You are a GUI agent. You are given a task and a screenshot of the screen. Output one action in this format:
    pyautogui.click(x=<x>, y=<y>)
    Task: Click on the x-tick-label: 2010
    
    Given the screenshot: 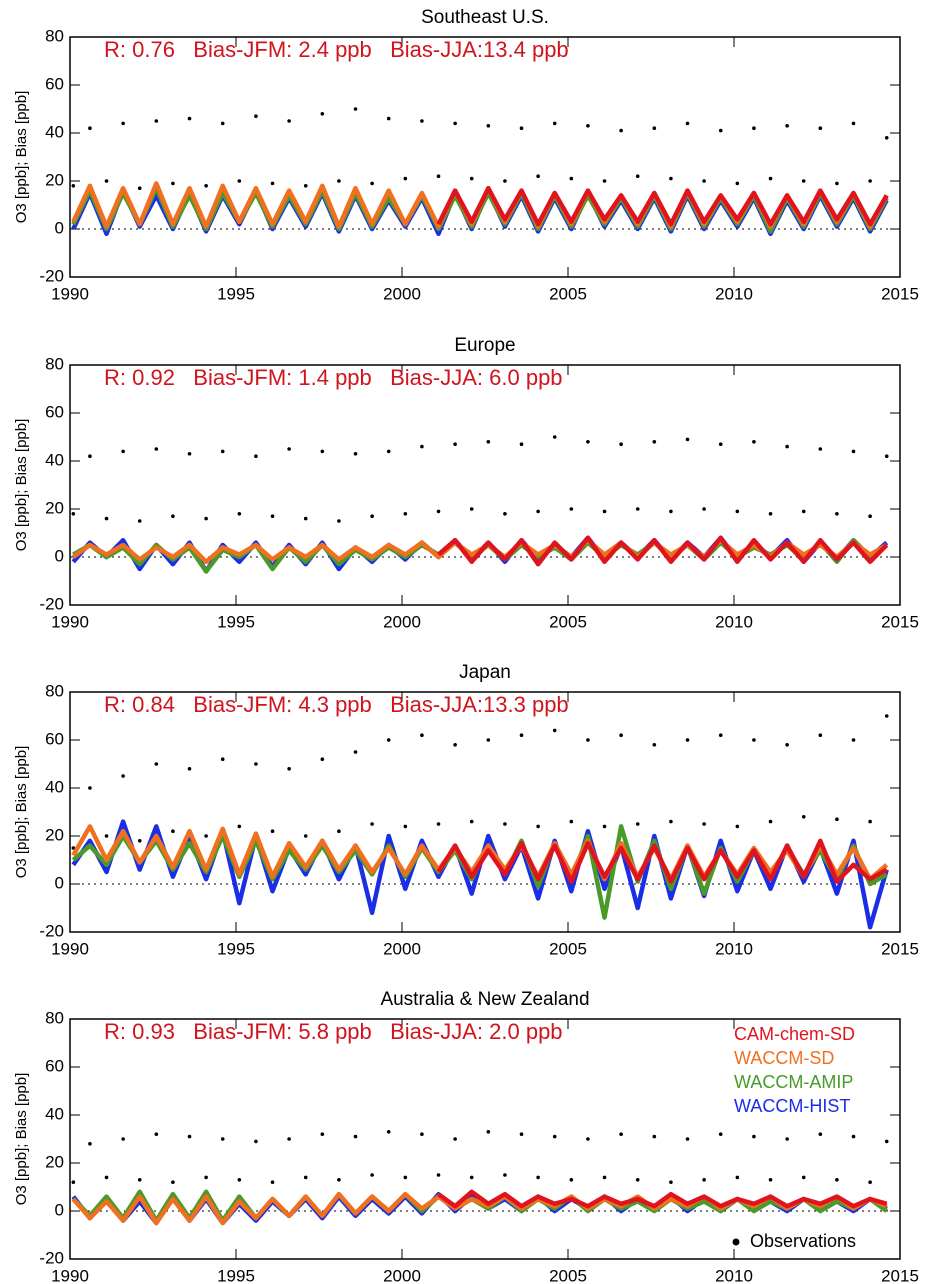 What is the action you would take?
    pyautogui.click(x=734, y=948)
    